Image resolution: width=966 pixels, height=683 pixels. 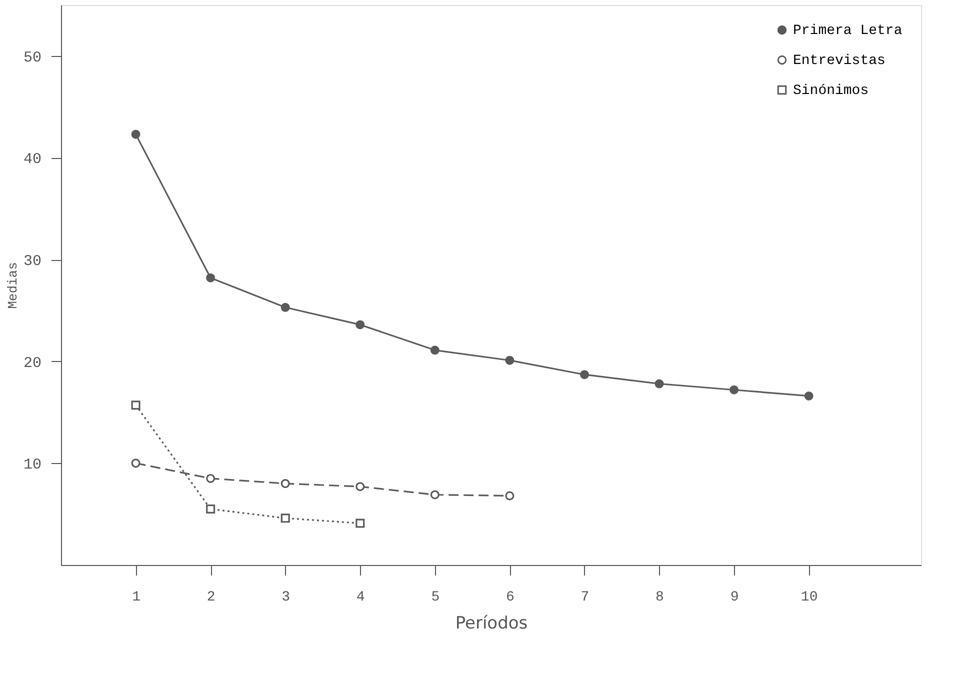 What do you see at coordinates (32, 465) in the screenshot?
I see `y-tick-label: 10` at bounding box center [32, 465].